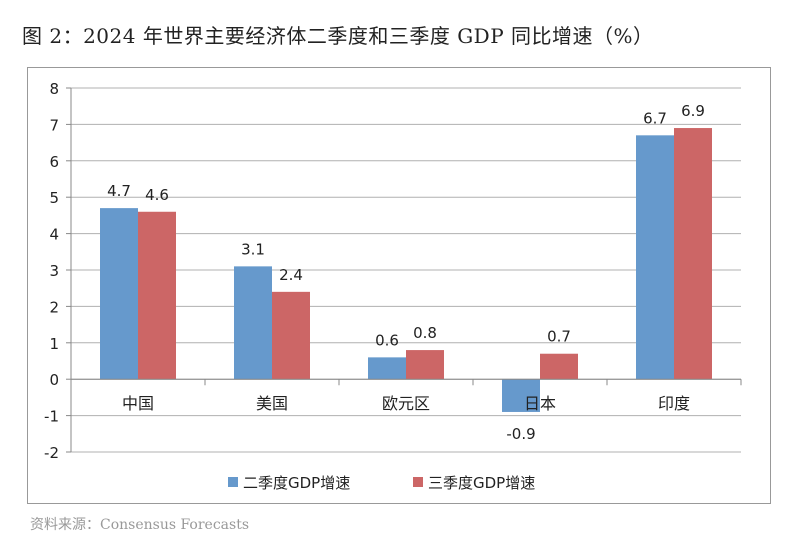 The image size is (800, 539). Describe the element at coordinates (54, 307) in the screenshot. I see `y-tick-label: 2` at that location.